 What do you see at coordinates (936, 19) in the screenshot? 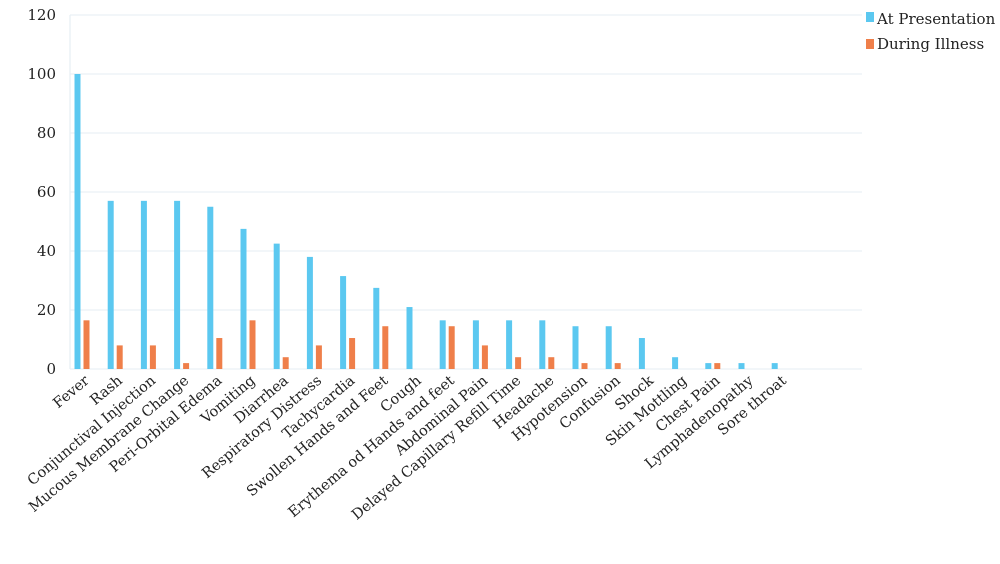
I see `legend-label-at-presentation: At Presentation` at bounding box center [936, 19].